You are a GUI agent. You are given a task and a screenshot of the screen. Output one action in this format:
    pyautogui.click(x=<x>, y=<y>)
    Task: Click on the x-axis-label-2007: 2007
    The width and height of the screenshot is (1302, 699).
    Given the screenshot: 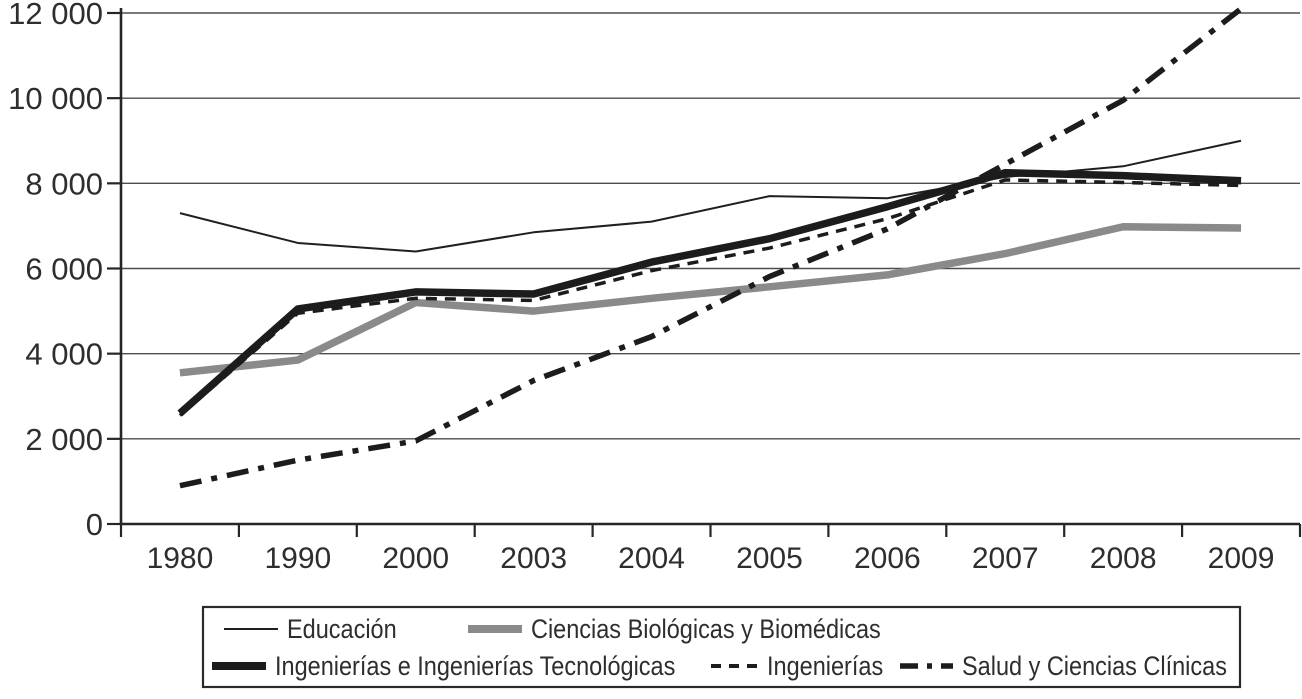 What is the action you would take?
    pyautogui.click(x=1005, y=558)
    